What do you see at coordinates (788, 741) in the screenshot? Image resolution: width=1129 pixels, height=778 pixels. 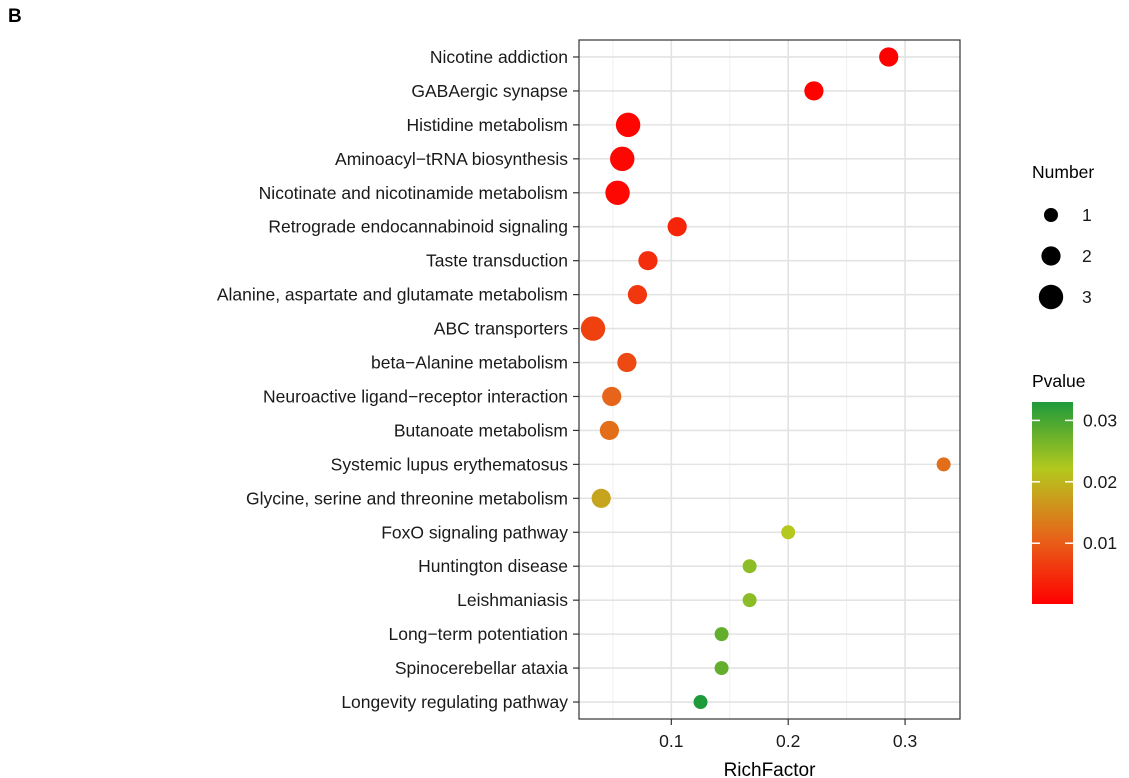 I see `x-tick-label: 0.2` at bounding box center [788, 741].